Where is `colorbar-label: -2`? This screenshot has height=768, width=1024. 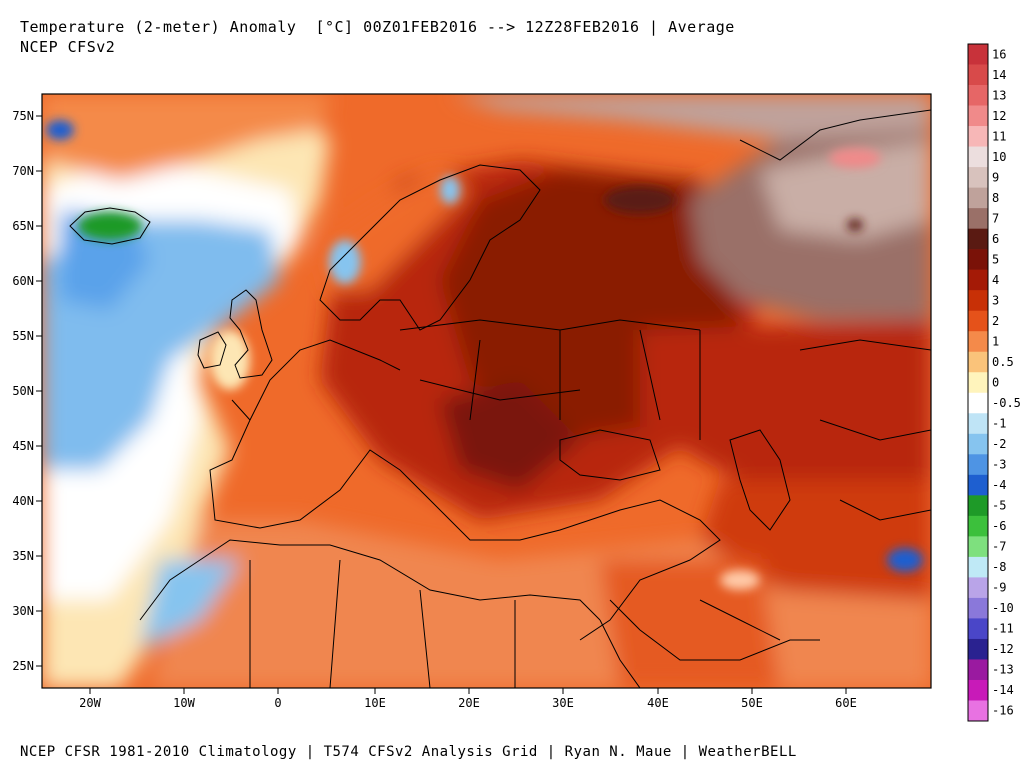 colorbar-label: -2 is located at coordinates (999, 444).